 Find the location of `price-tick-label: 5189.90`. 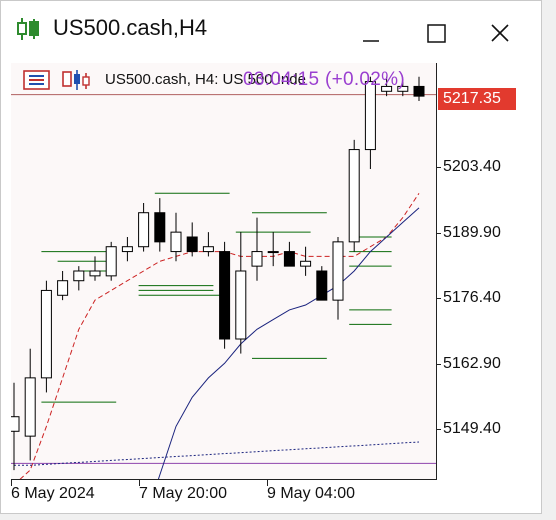

price-tick-label: 5189.90 is located at coordinates (472, 232).